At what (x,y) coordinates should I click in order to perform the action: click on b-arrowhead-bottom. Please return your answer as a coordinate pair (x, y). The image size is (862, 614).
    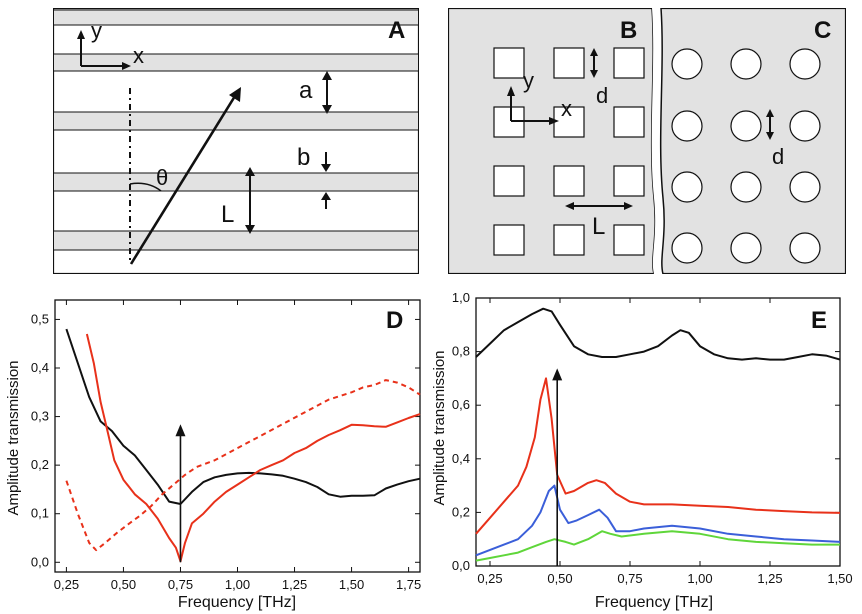
    Looking at the image, I should click on (326, 196).